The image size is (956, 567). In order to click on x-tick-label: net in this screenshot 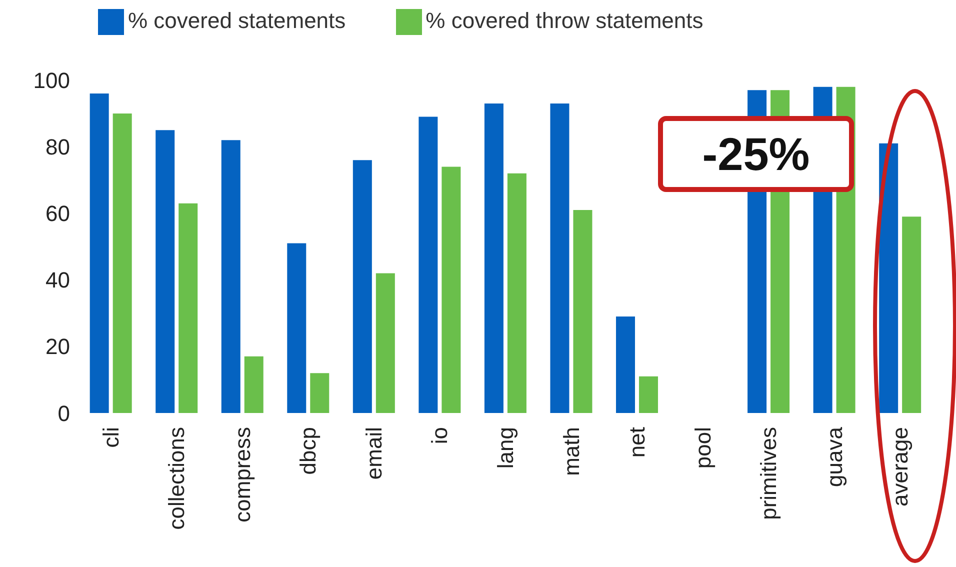, I will do `click(637, 442)`.